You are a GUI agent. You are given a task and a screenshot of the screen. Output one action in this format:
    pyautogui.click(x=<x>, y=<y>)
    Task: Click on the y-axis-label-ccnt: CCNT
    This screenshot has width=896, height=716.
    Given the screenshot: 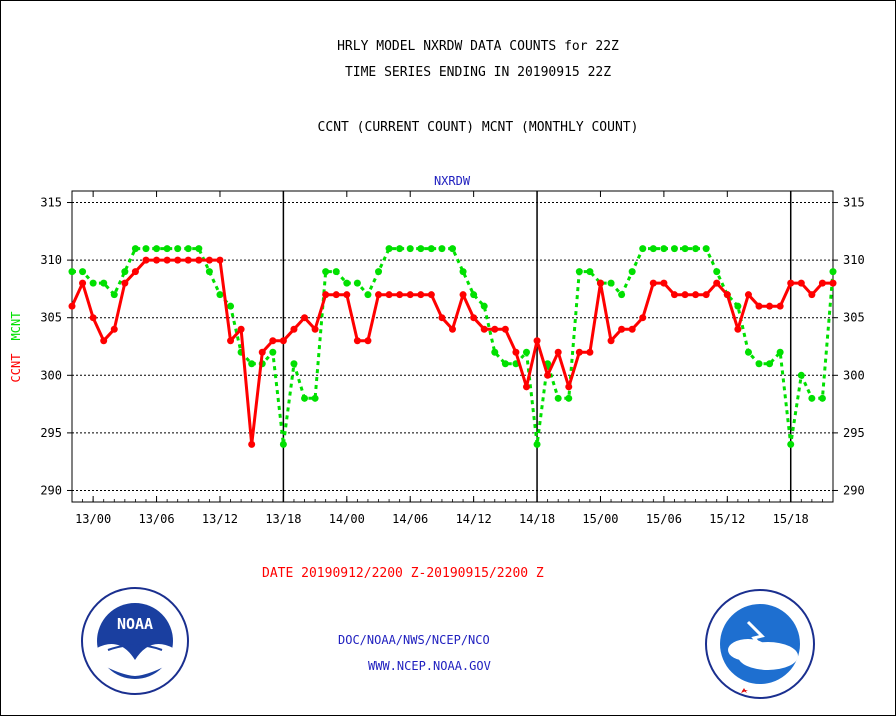 What is the action you would take?
    pyautogui.click(x=16, y=368)
    